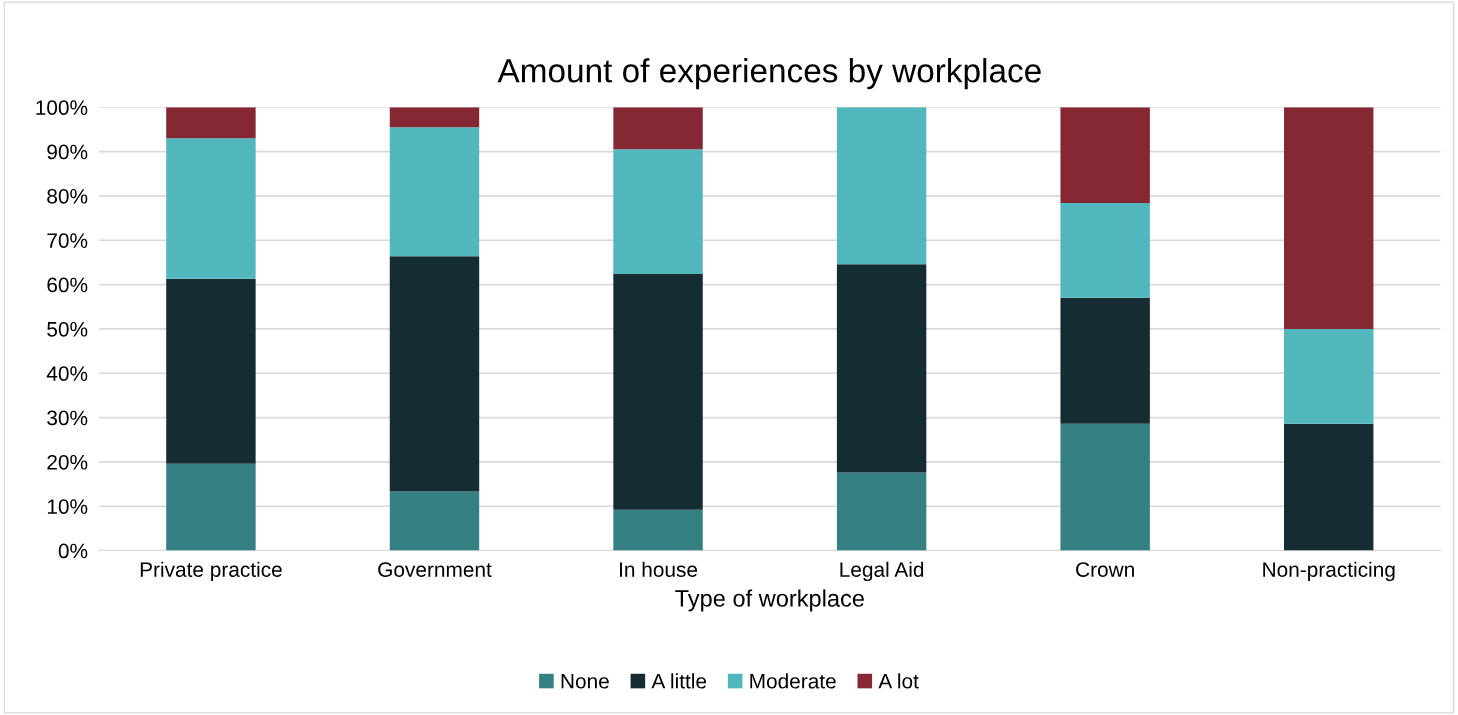 The image size is (1458, 715). What do you see at coordinates (67, 462) in the screenshot?
I see `y-tick-label: 20%` at bounding box center [67, 462].